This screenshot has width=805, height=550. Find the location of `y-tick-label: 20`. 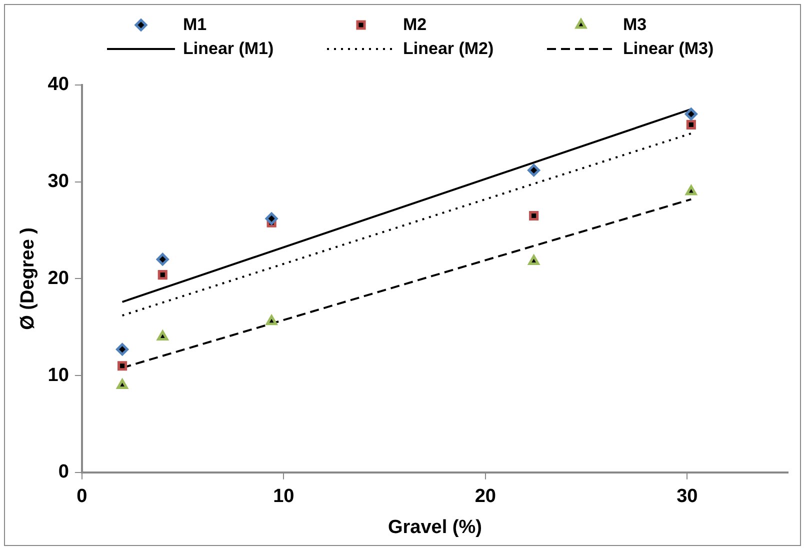

y-tick-label: 20 is located at coordinates (58, 278).